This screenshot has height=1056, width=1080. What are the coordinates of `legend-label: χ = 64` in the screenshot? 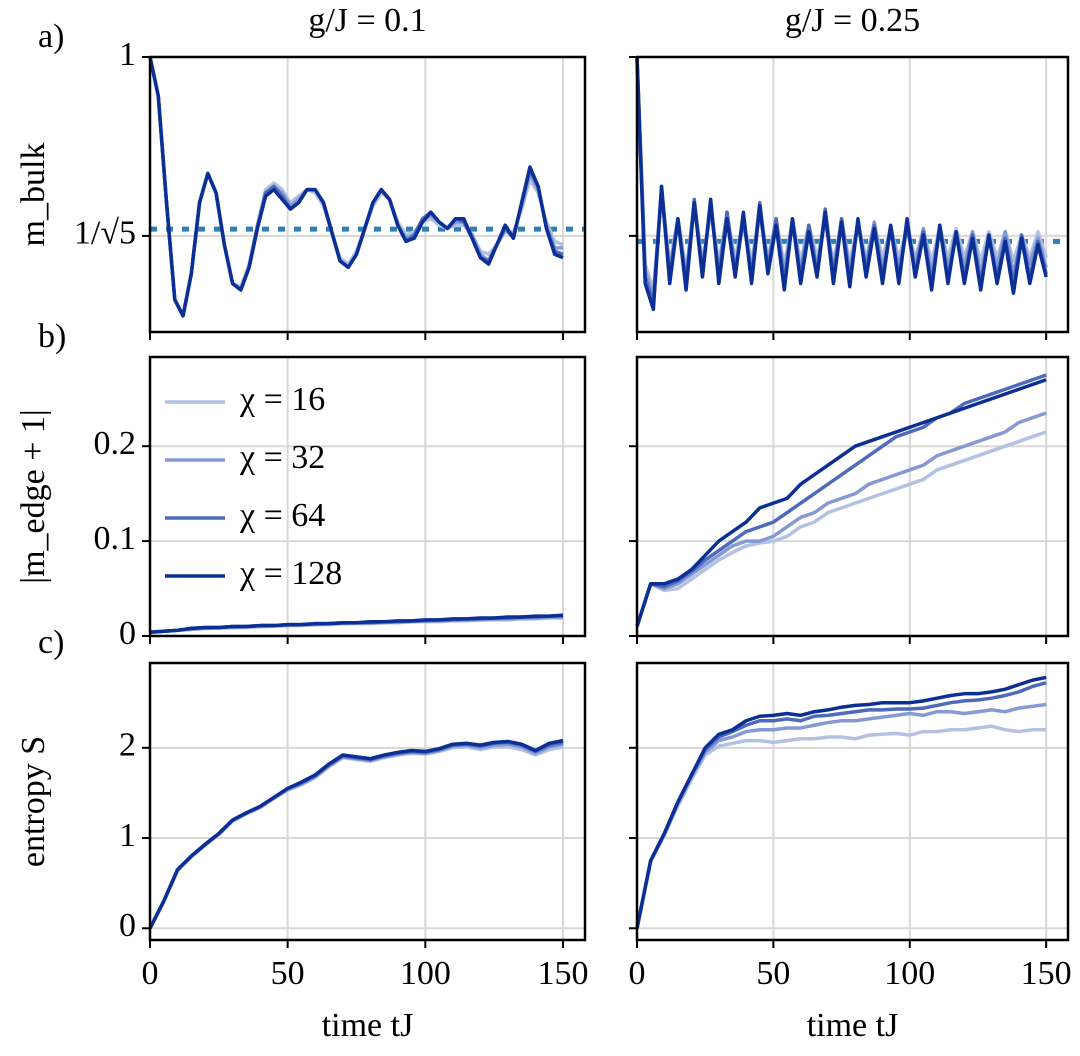 It's located at (282, 515).